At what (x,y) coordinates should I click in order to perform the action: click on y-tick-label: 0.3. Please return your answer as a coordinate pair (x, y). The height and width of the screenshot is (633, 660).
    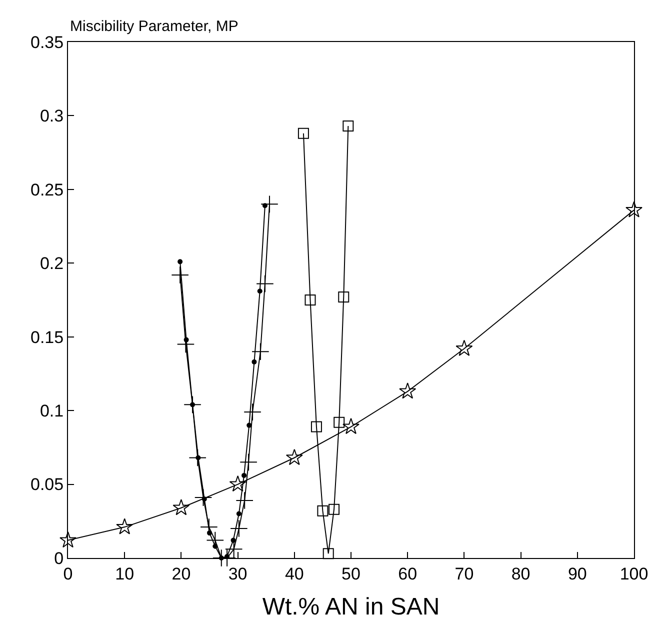
    Looking at the image, I should click on (52, 116).